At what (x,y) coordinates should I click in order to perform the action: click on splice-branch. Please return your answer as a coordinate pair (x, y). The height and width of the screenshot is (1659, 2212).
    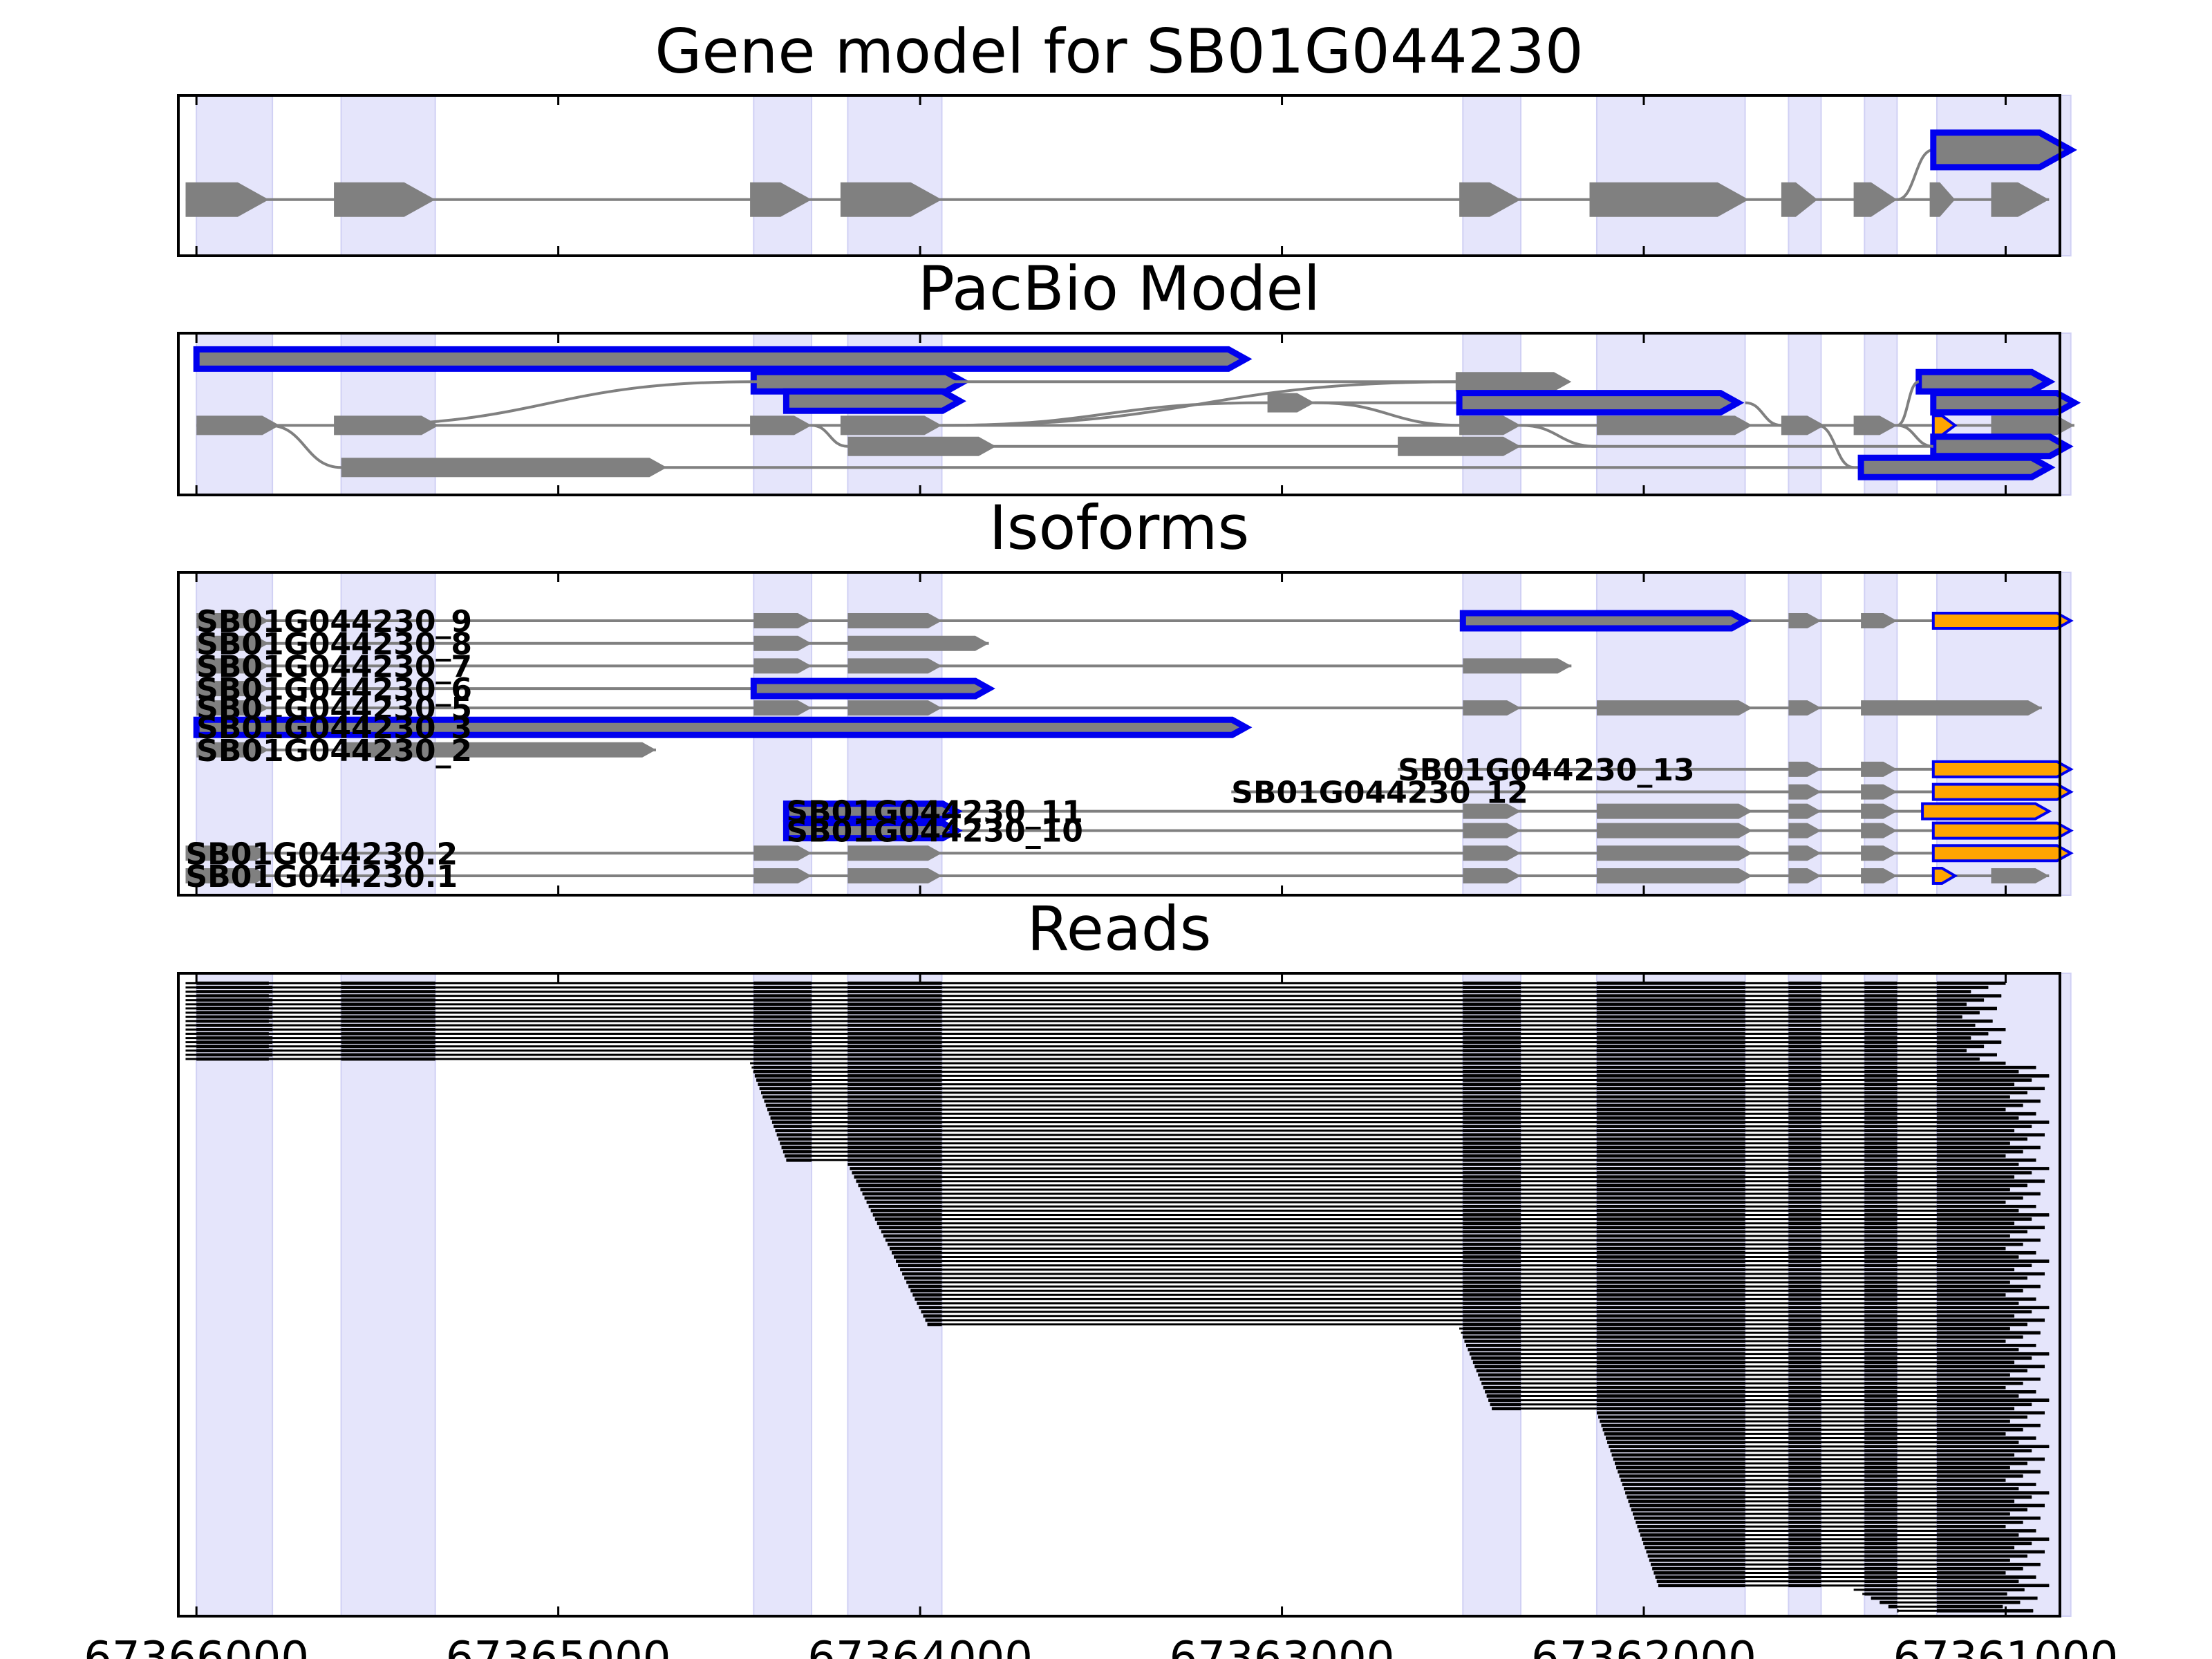
    Looking at the image, I should click on (1835, 446).